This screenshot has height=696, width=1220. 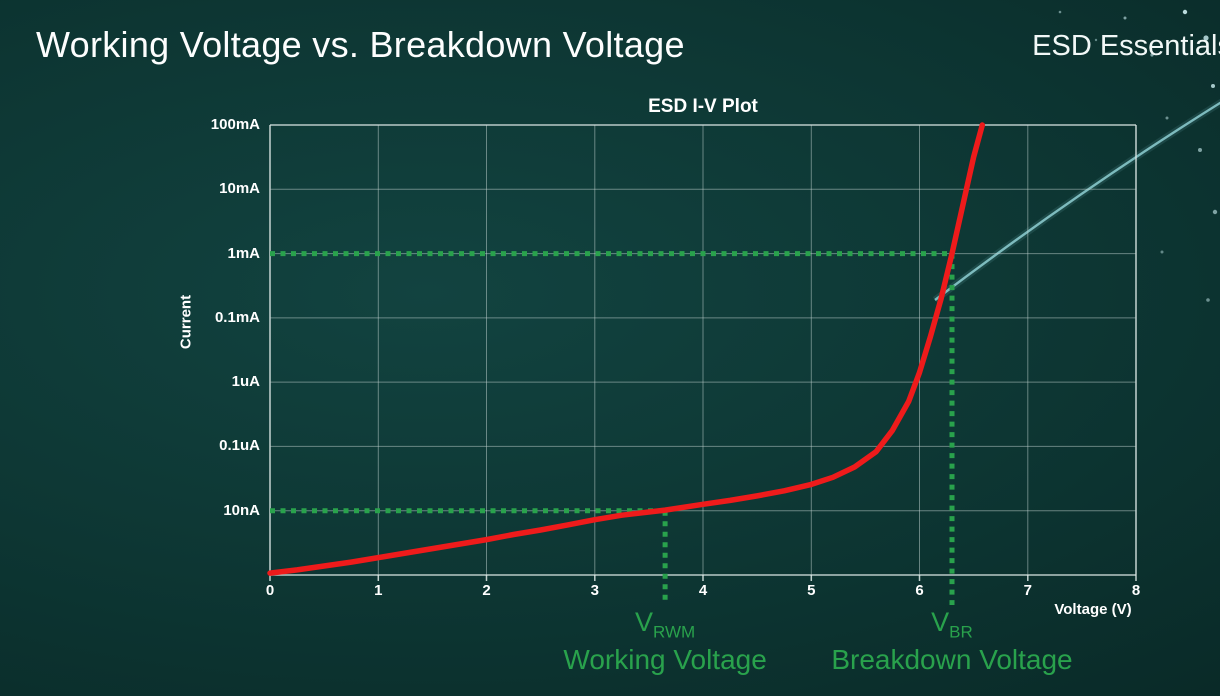 What do you see at coordinates (1027, 590) in the screenshot?
I see `x-tick-7: 7` at bounding box center [1027, 590].